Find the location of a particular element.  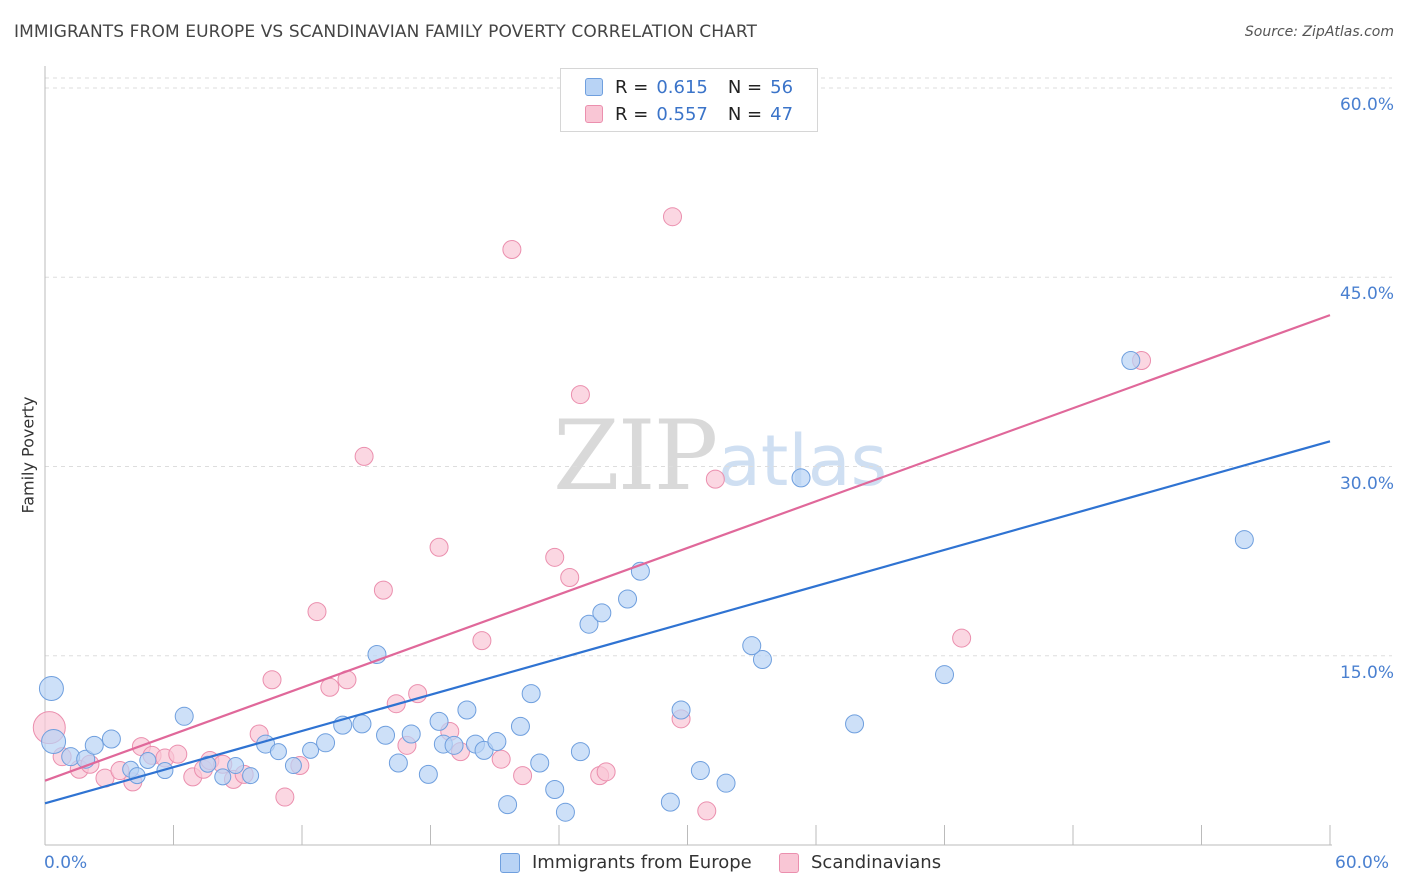

y-tick-label: 15.0% is located at coordinates (1366, 672).